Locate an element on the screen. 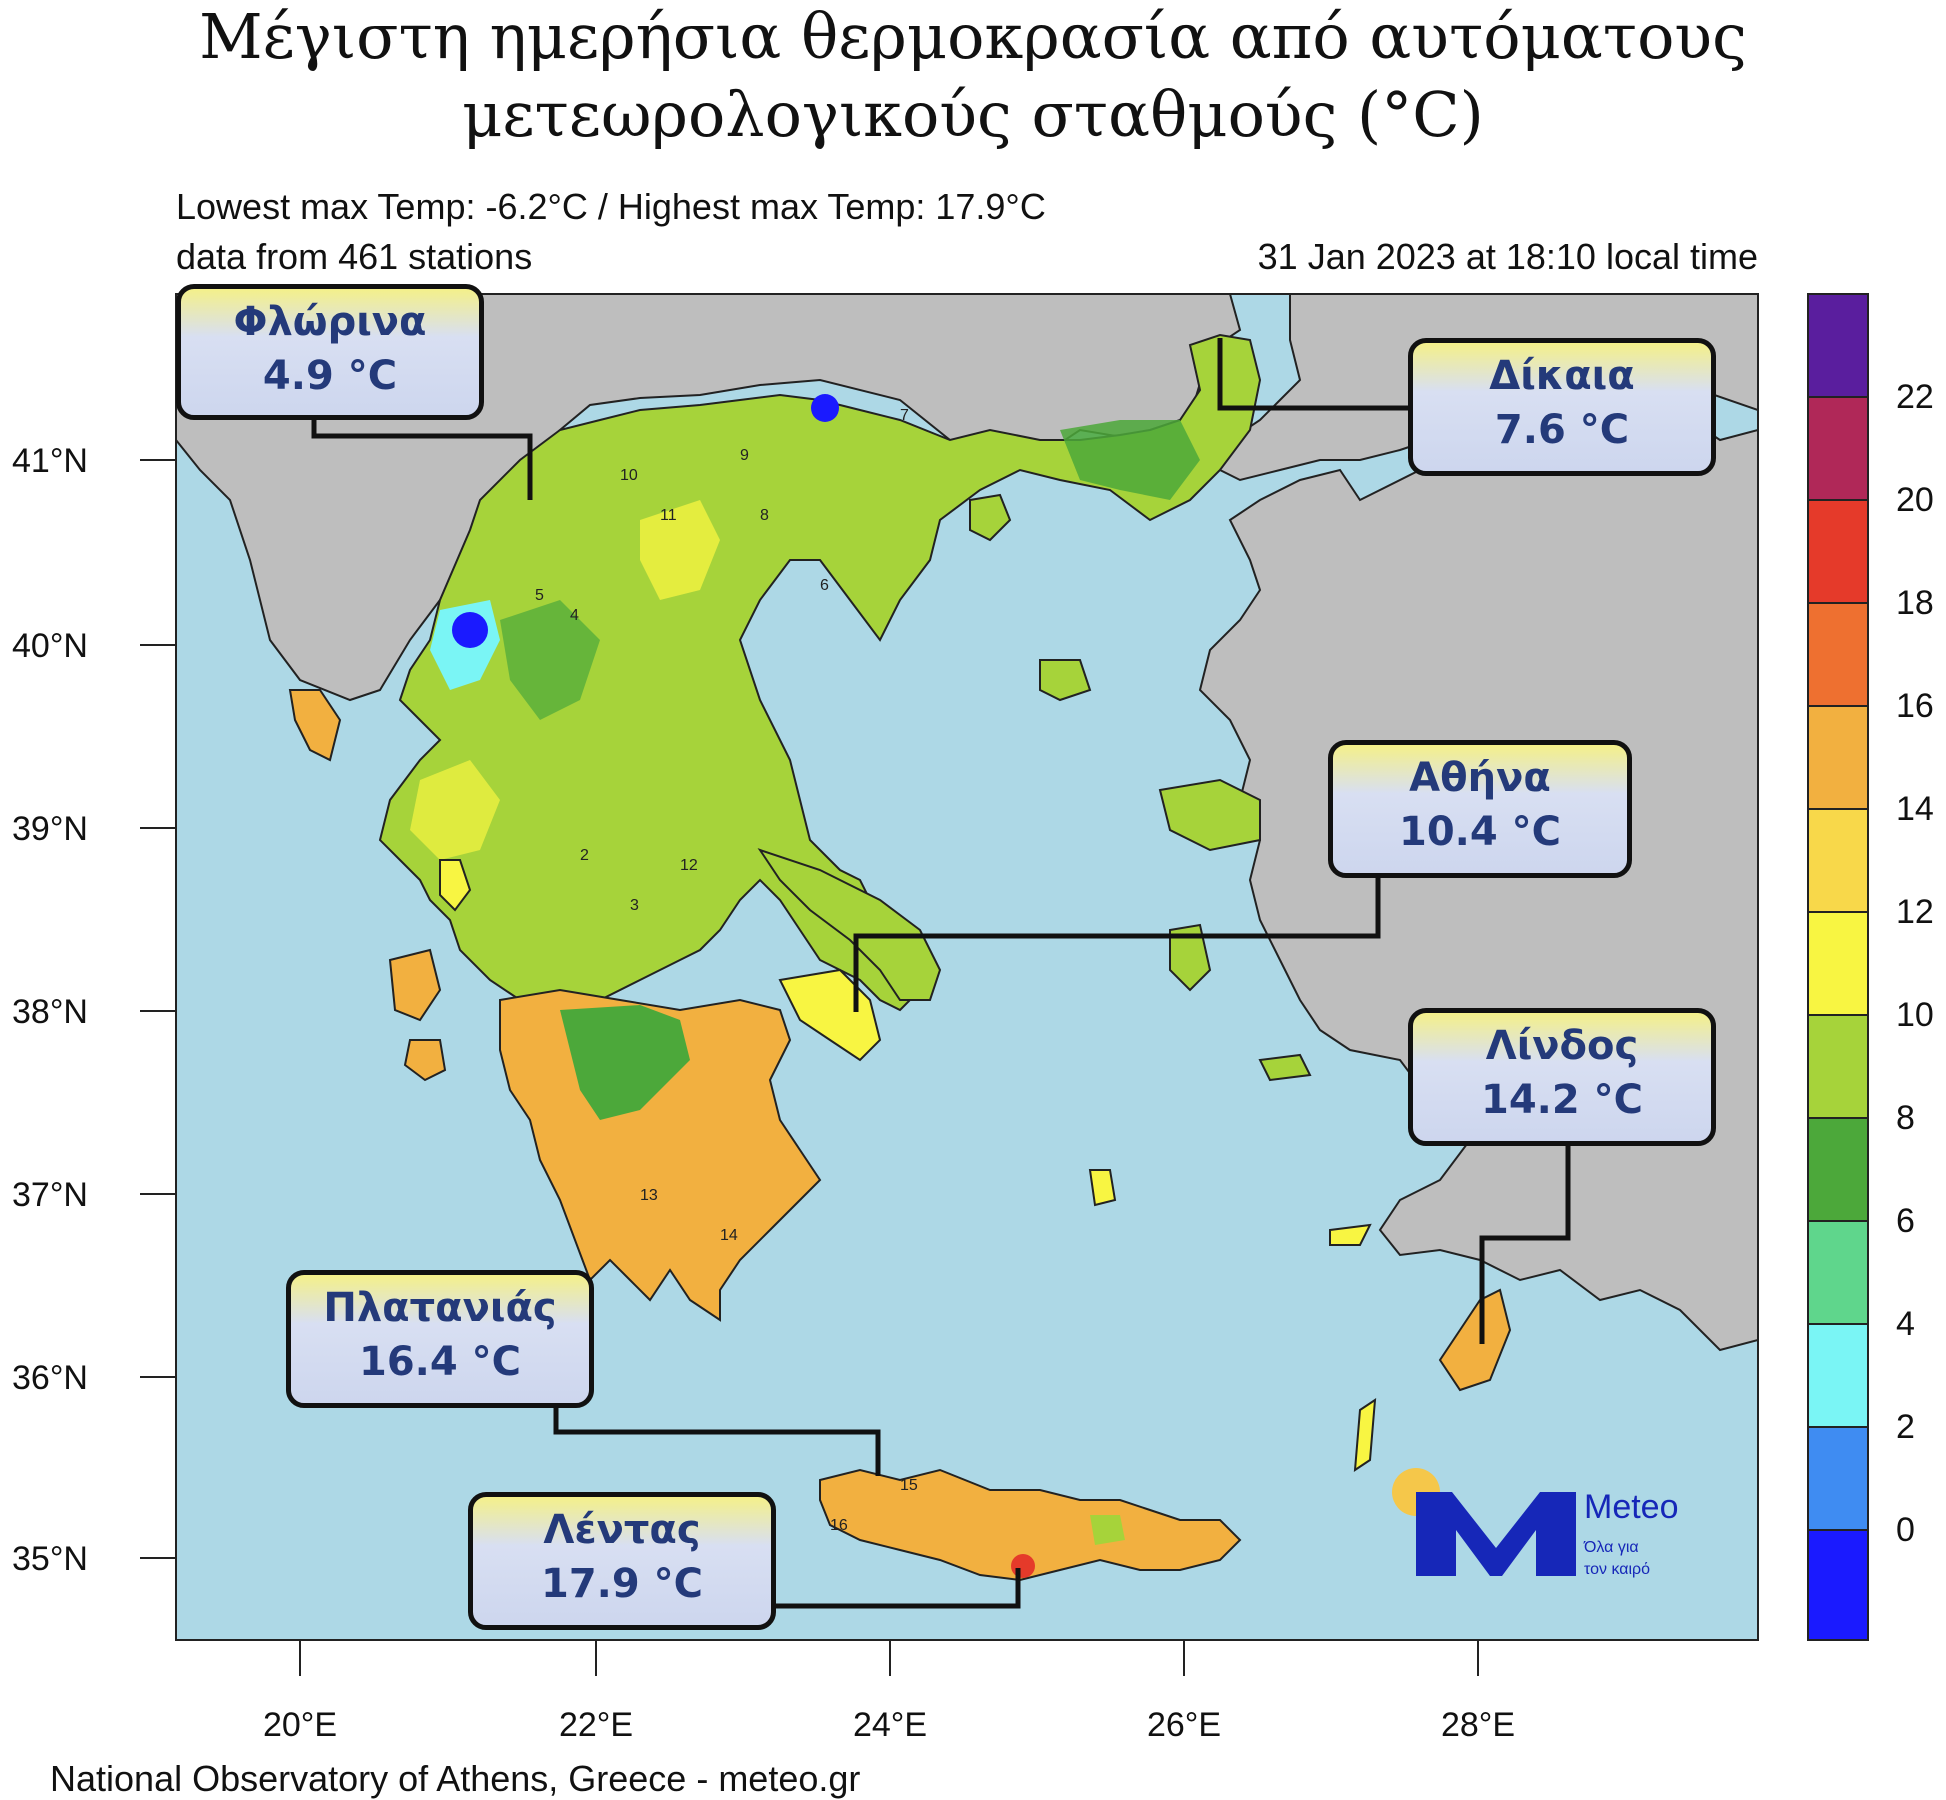 This screenshot has height=1800, width=1946. callout-lentas: Λέντας 17.9 °C is located at coordinates (622, 1561).